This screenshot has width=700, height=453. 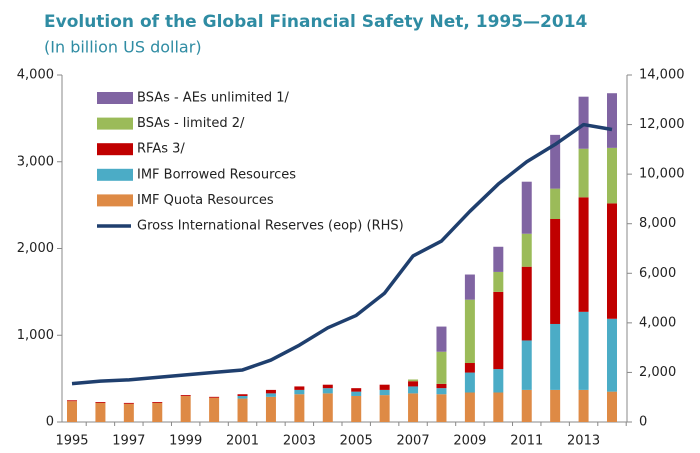 I want to click on y2-tick-label: 10,000, so click(x=662, y=174).